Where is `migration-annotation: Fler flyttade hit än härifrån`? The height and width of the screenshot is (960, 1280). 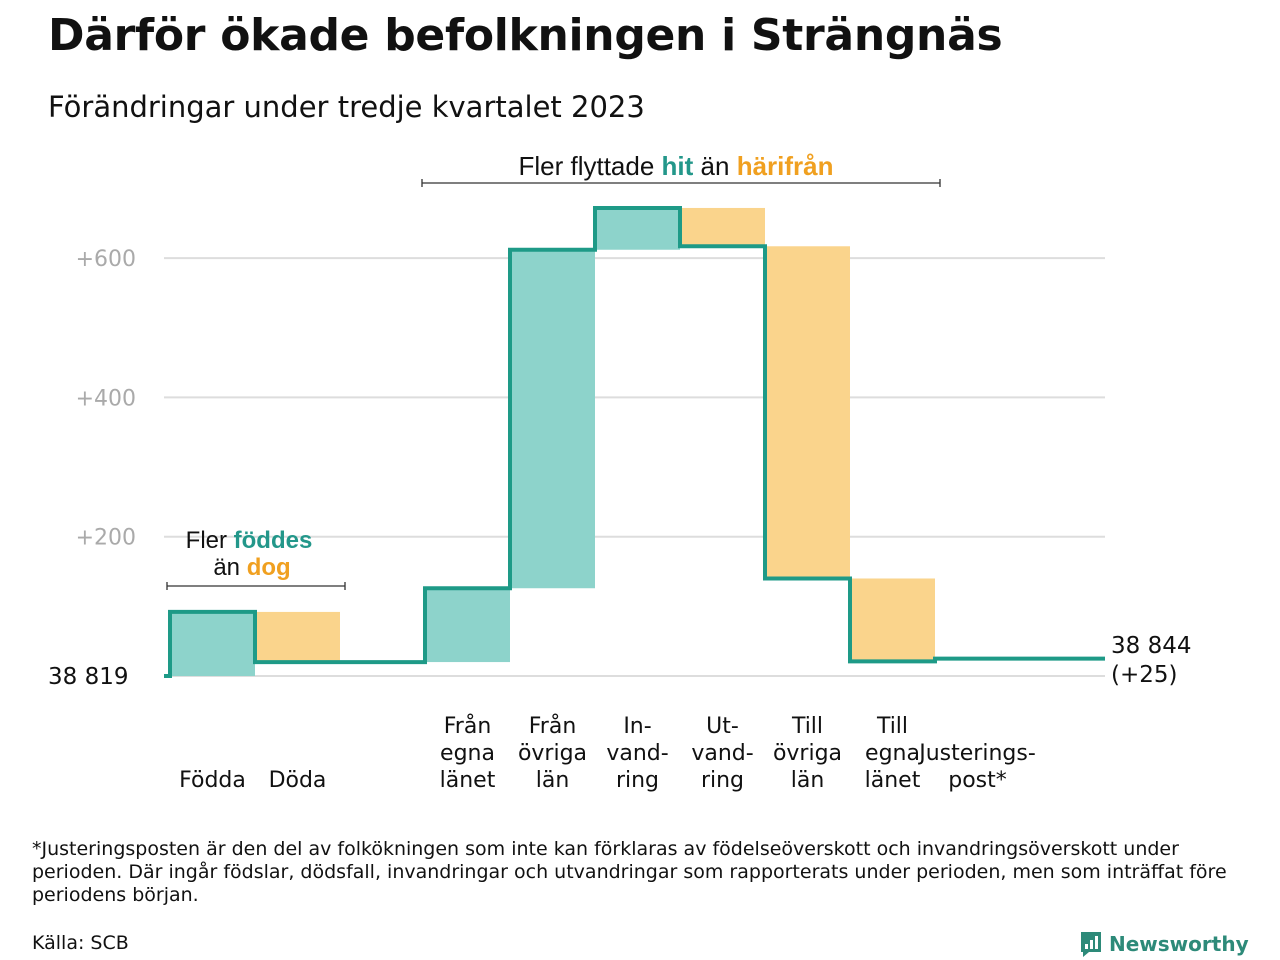 migration-annotation: Fler flyttade hit än härifrån is located at coordinates (675, 166).